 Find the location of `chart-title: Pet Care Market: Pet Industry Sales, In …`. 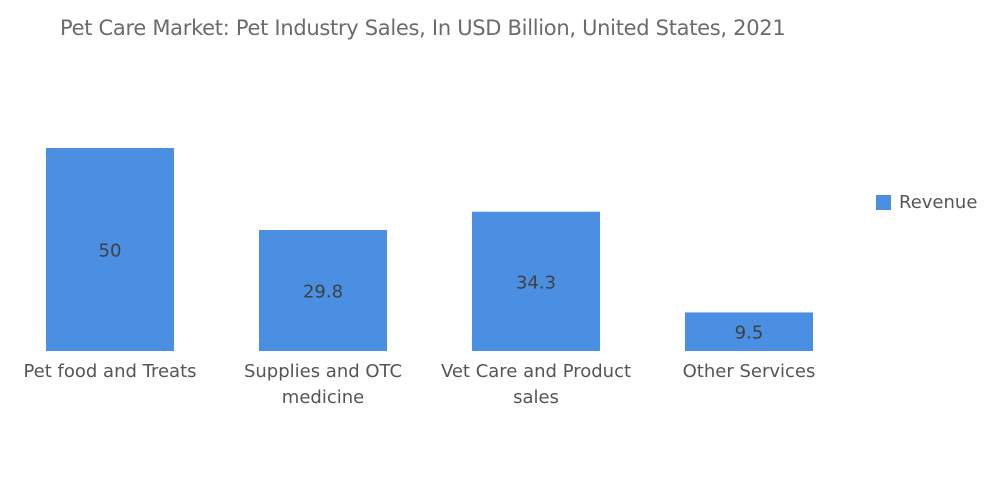

chart-title: Pet Care Market: Pet Industry Sales, In … is located at coordinates (423, 28).